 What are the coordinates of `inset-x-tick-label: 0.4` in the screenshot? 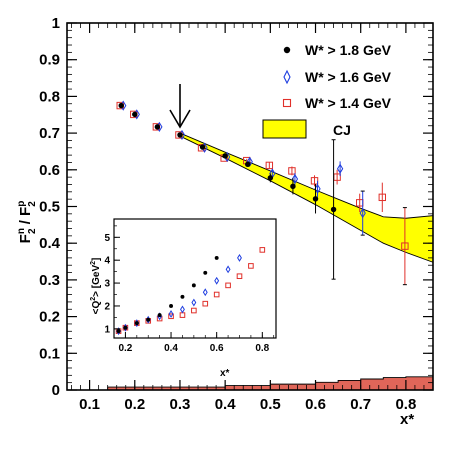 It's located at (171, 348).